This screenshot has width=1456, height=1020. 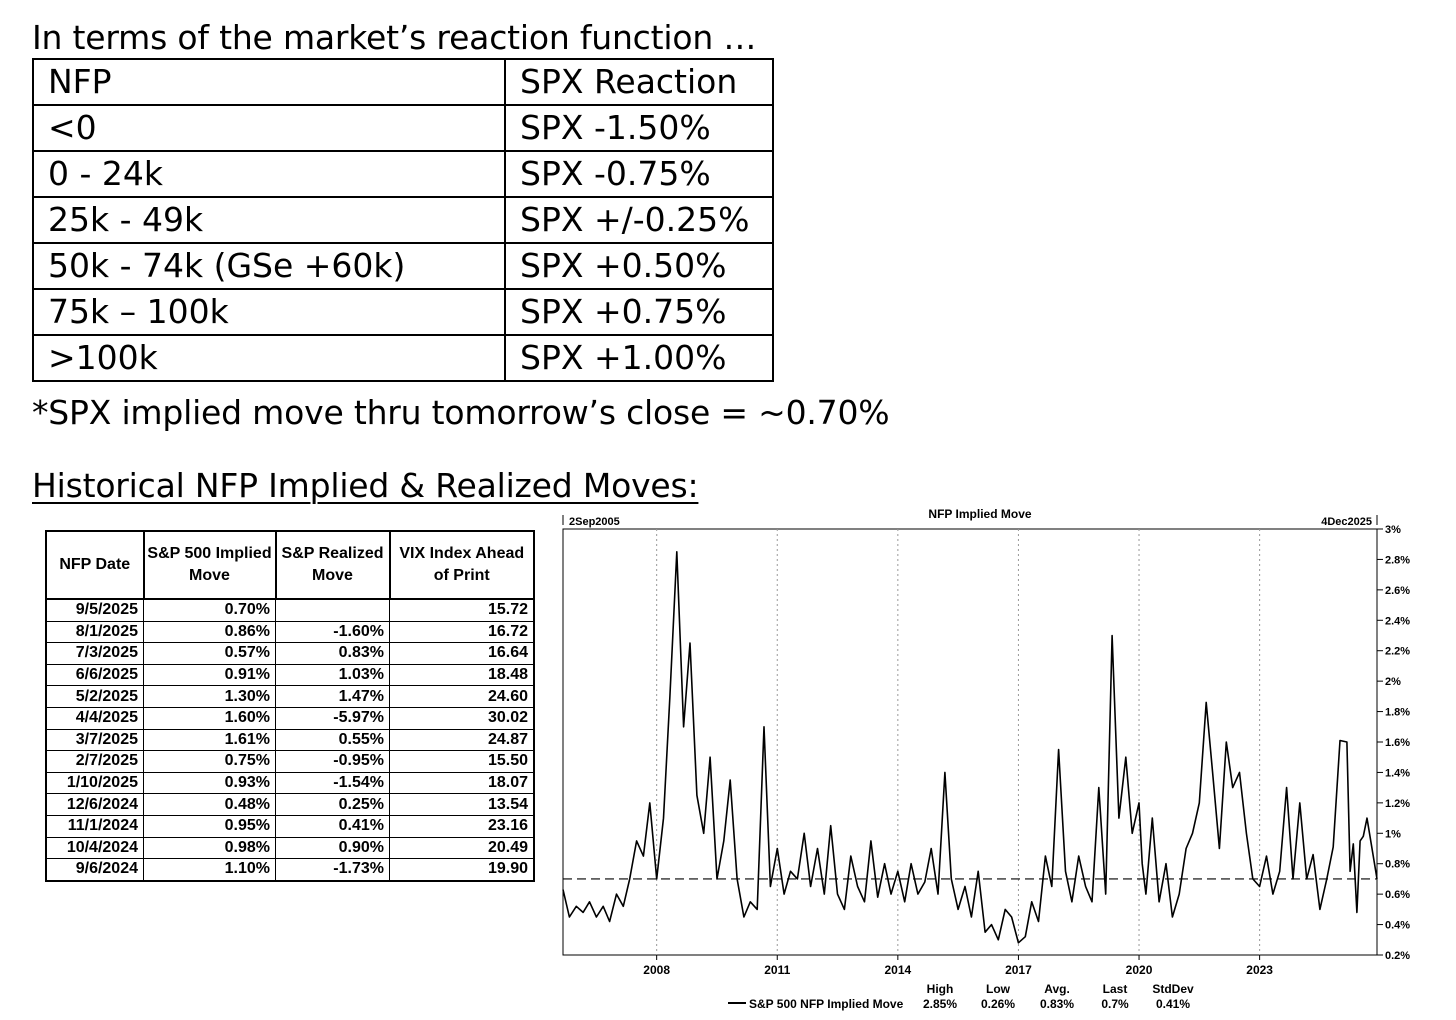 What do you see at coordinates (1173, 1004) in the screenshot?
I see `stat-value: 0.41%` at bounding box center [1173, 1004].